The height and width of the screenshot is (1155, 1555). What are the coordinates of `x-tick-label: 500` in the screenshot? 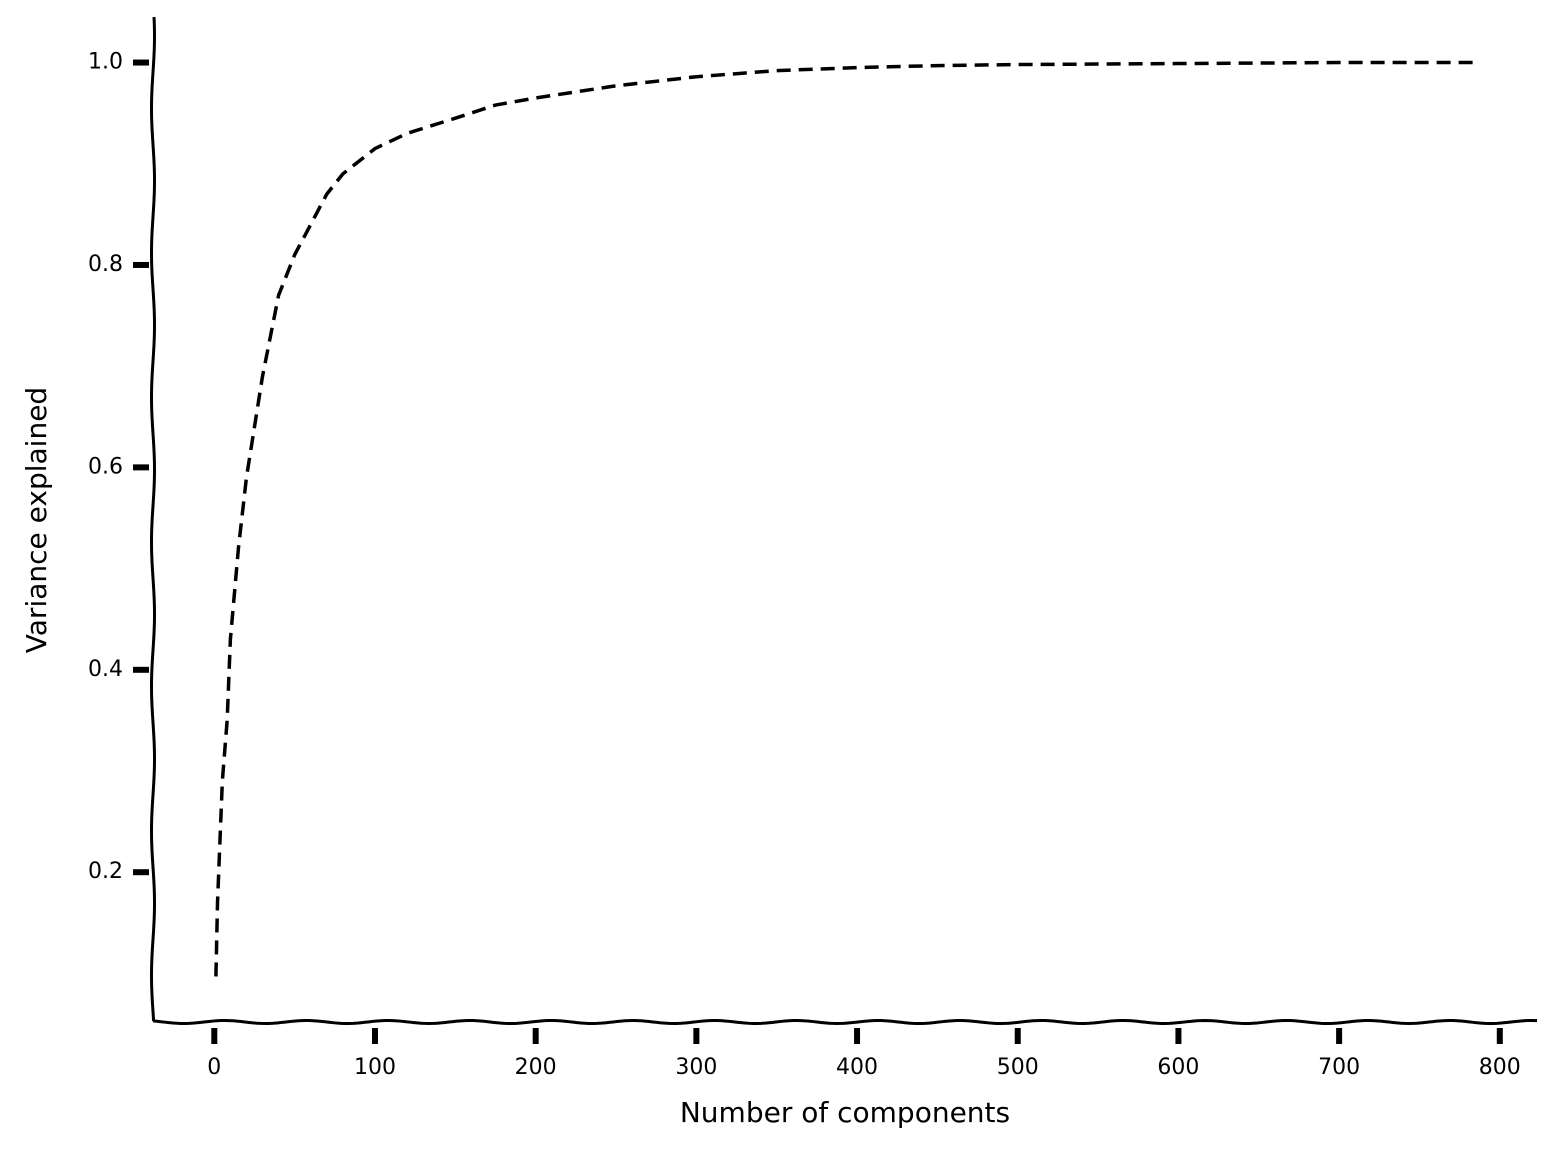 It's located at (1018, 1067).